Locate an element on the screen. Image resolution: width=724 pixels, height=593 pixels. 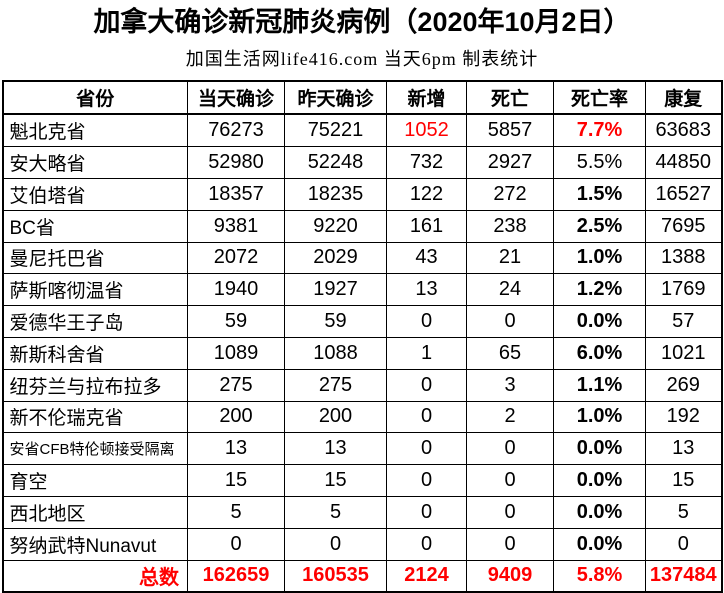
cell-new-cases: 732 is located at coordinates (426, 162).